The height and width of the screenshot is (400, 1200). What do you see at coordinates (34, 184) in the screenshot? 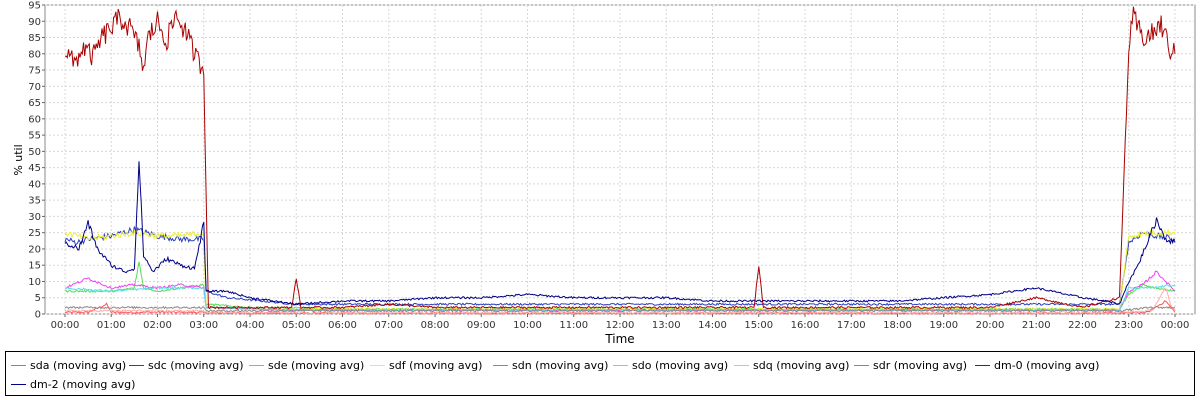
I see `y-tick-label: 40` at bounding box center [34, 184].